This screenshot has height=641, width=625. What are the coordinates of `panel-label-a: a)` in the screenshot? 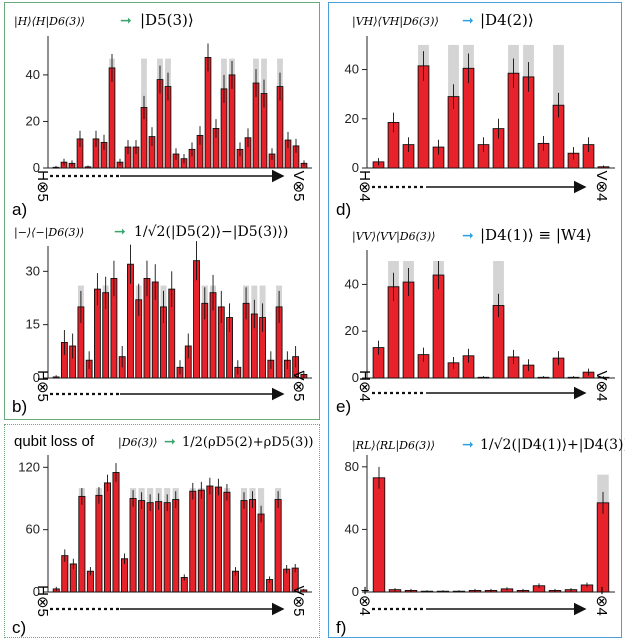 It's located at (19, 209).